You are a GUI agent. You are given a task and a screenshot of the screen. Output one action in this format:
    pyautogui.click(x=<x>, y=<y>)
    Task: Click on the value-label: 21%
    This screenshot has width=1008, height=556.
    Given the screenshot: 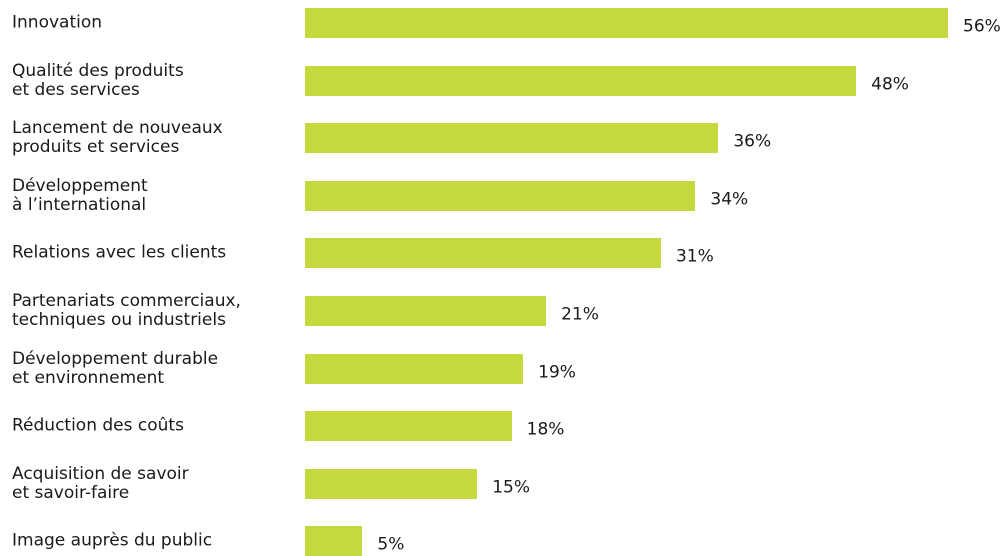 What is the action you would take?
    pyautogui.click(x=580, y=314)
    